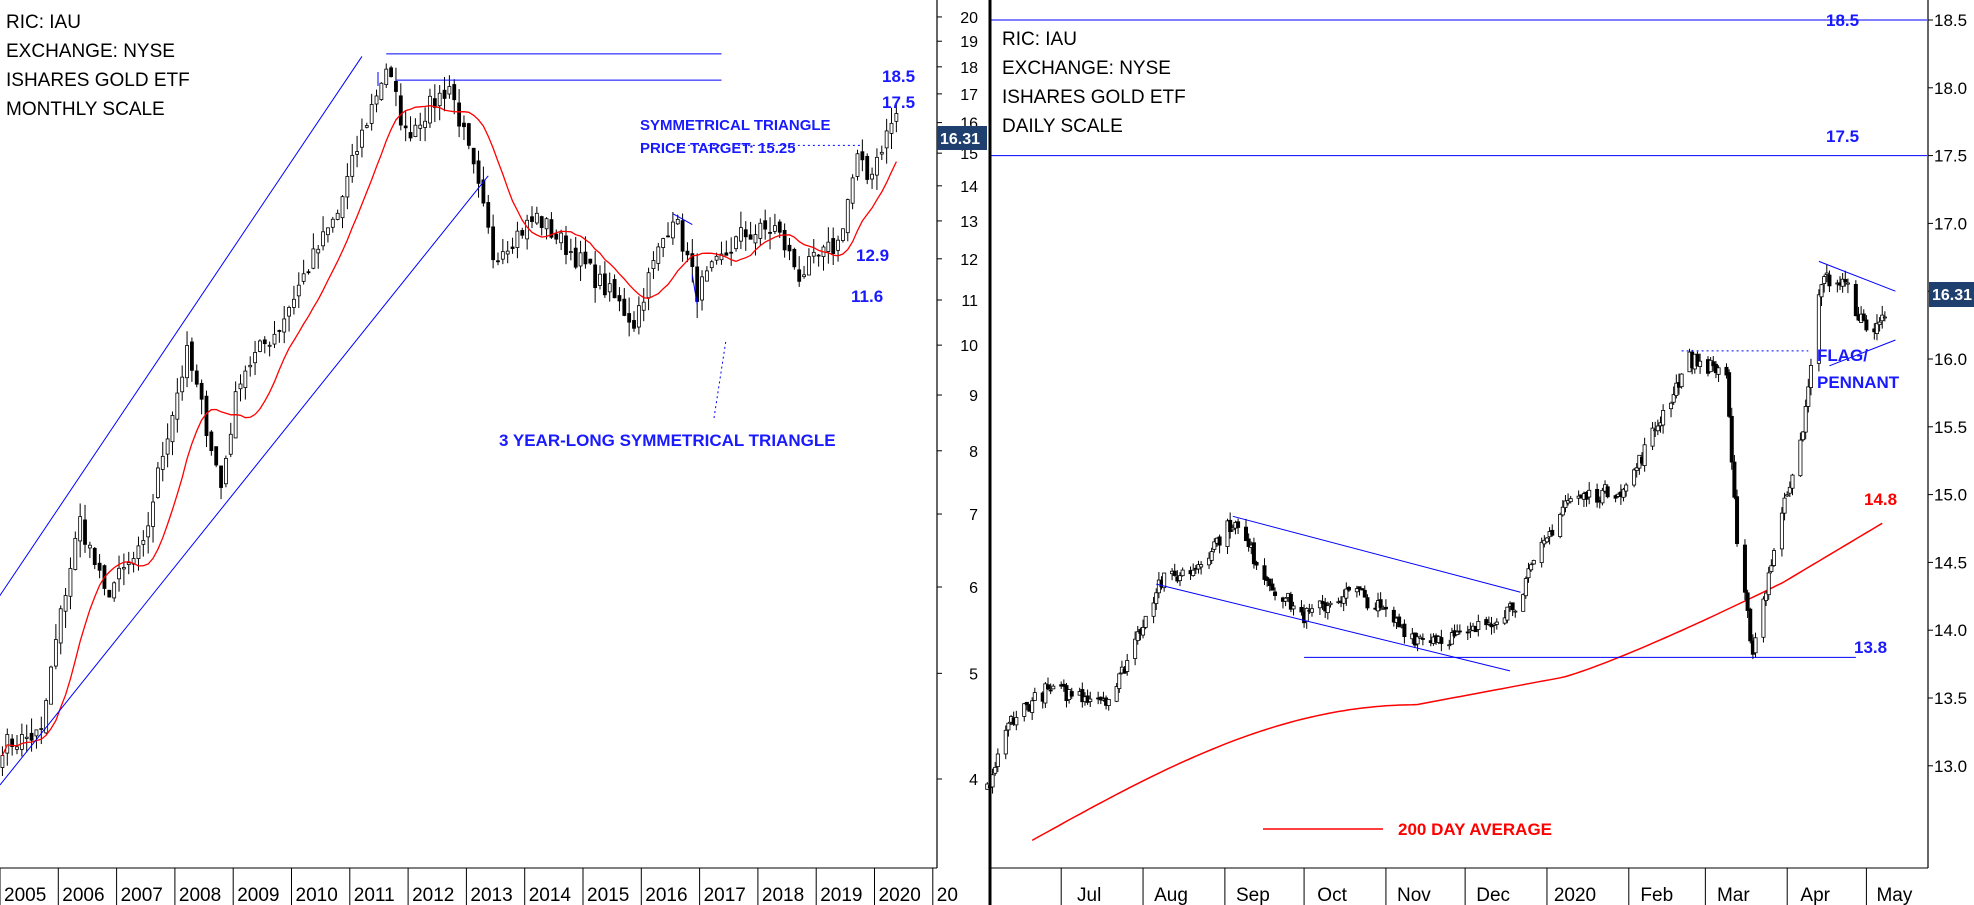  What do you see at coordinates (1253, 895) in the screenshot?
I see `daily-x-tick-label: Sep` at bounding box center [1253, 895].